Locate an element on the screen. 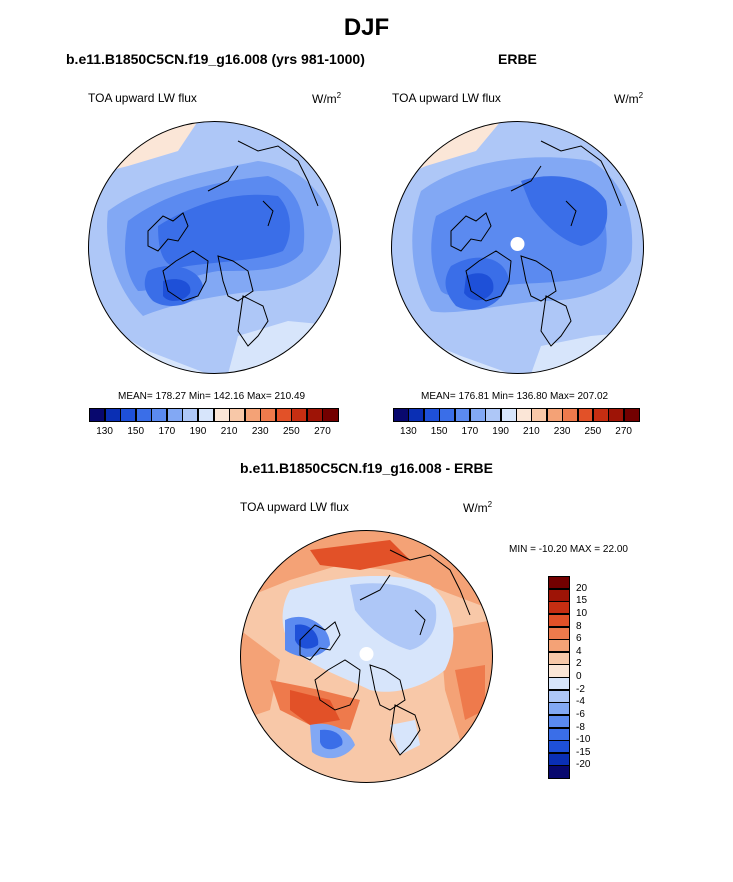 This screenshot has width=733, height=882. obs-units-label: W/m2 is located at coordinates (629, 98).